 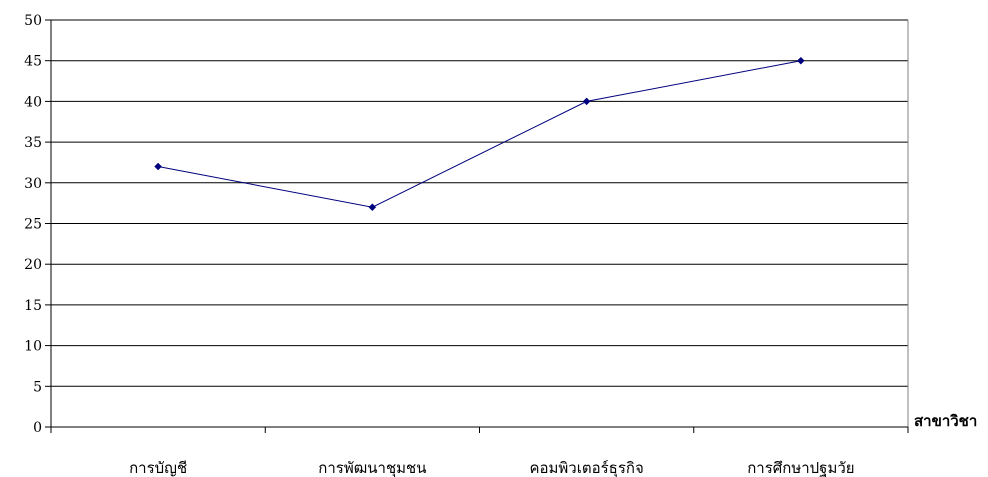 What do you see at coordinates (37, 428) in the screenshot?
I see `y-tick-label: 0` at bounding box center [37, 428].